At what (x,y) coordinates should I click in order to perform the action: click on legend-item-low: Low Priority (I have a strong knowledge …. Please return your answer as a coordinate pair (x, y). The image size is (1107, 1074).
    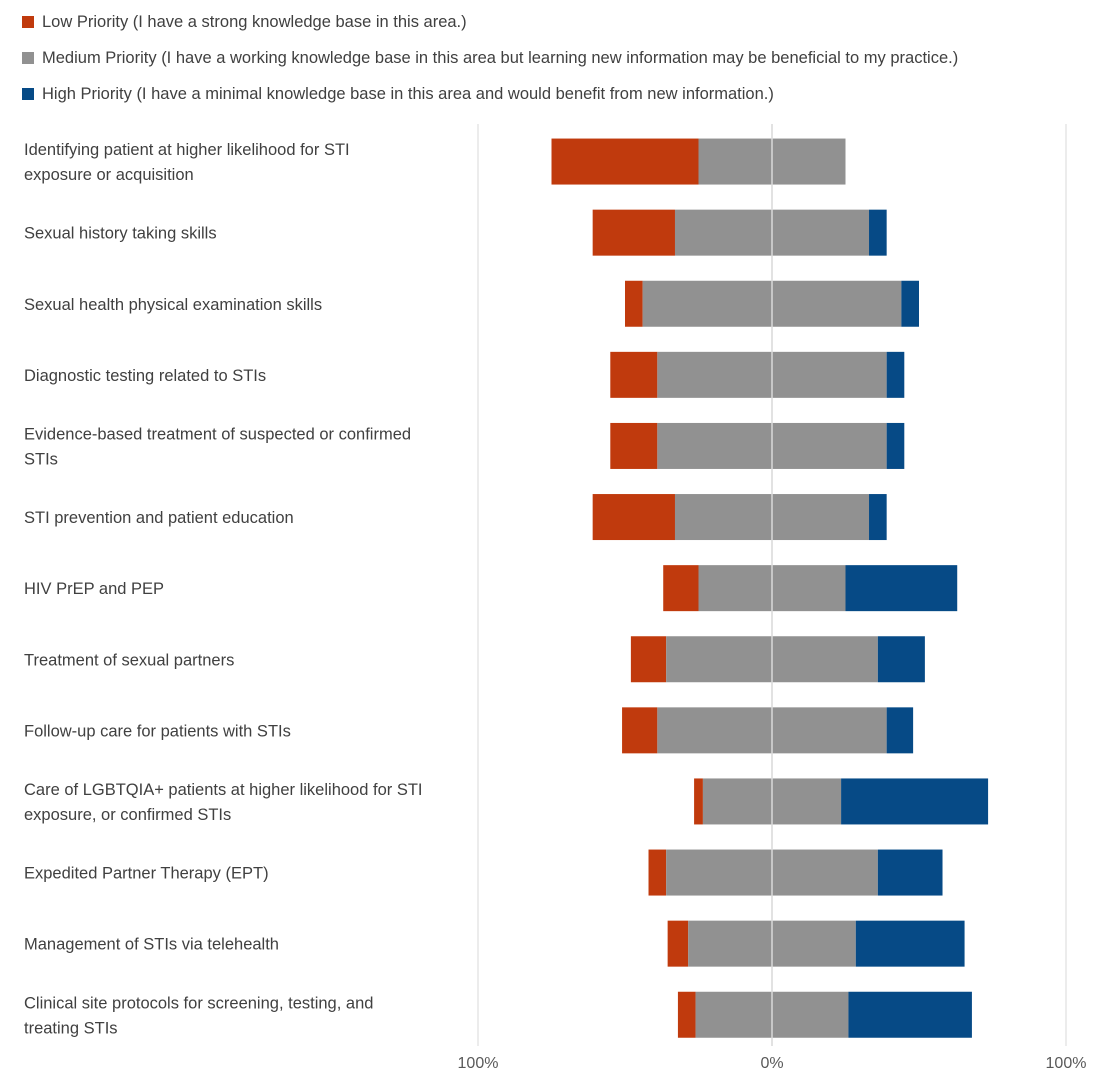
    Looking at the image, I should click on (490, 22).